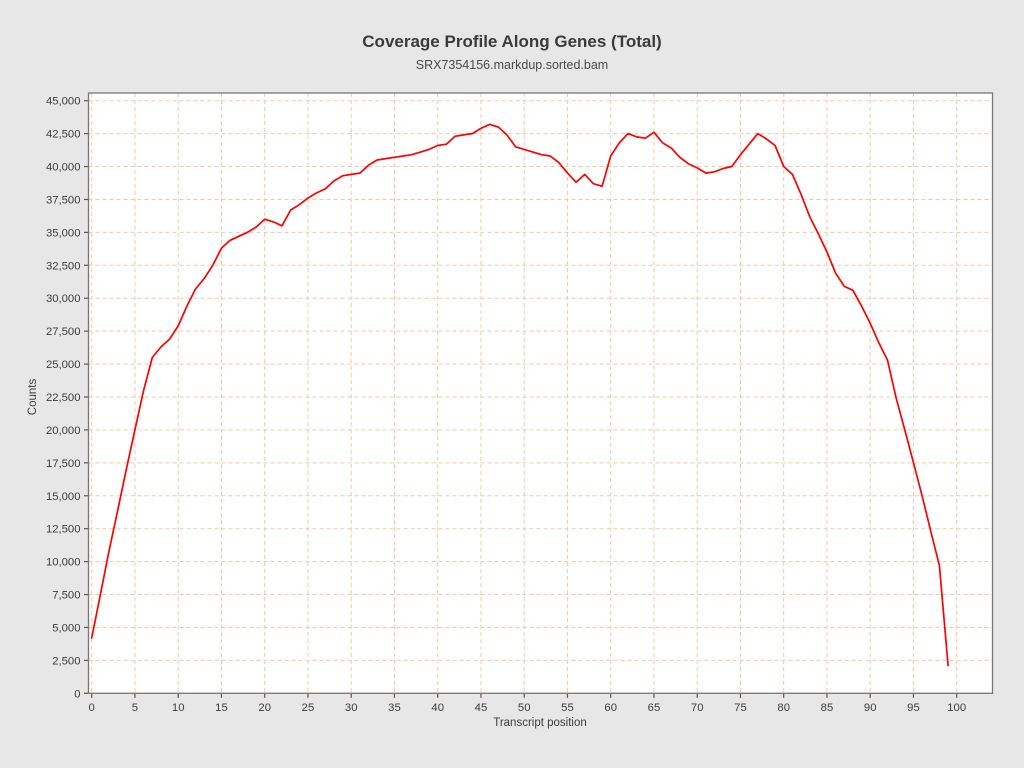 The height and width of the screenshot is (768, 1024). Describe the element at coordinates (92, 708) in the screenshot. I see `x-tick-label: 0` at that location.